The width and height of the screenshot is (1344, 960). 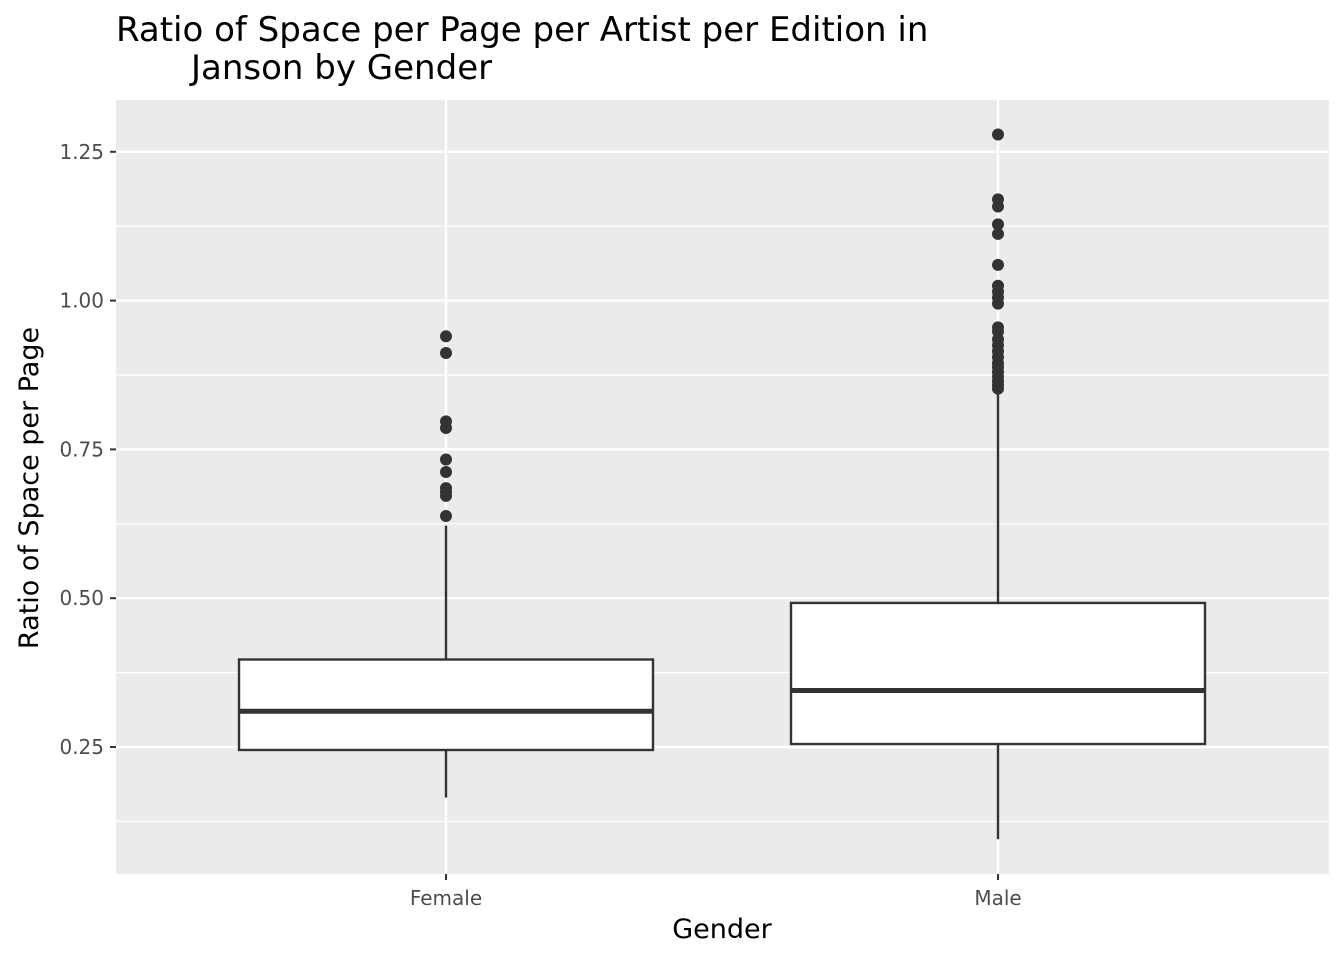 What do you see at coordinates (29, 488) in the screenshot?
I see `y-axis-title: Ratio of Space per Page` at bounding box center [29, 488].